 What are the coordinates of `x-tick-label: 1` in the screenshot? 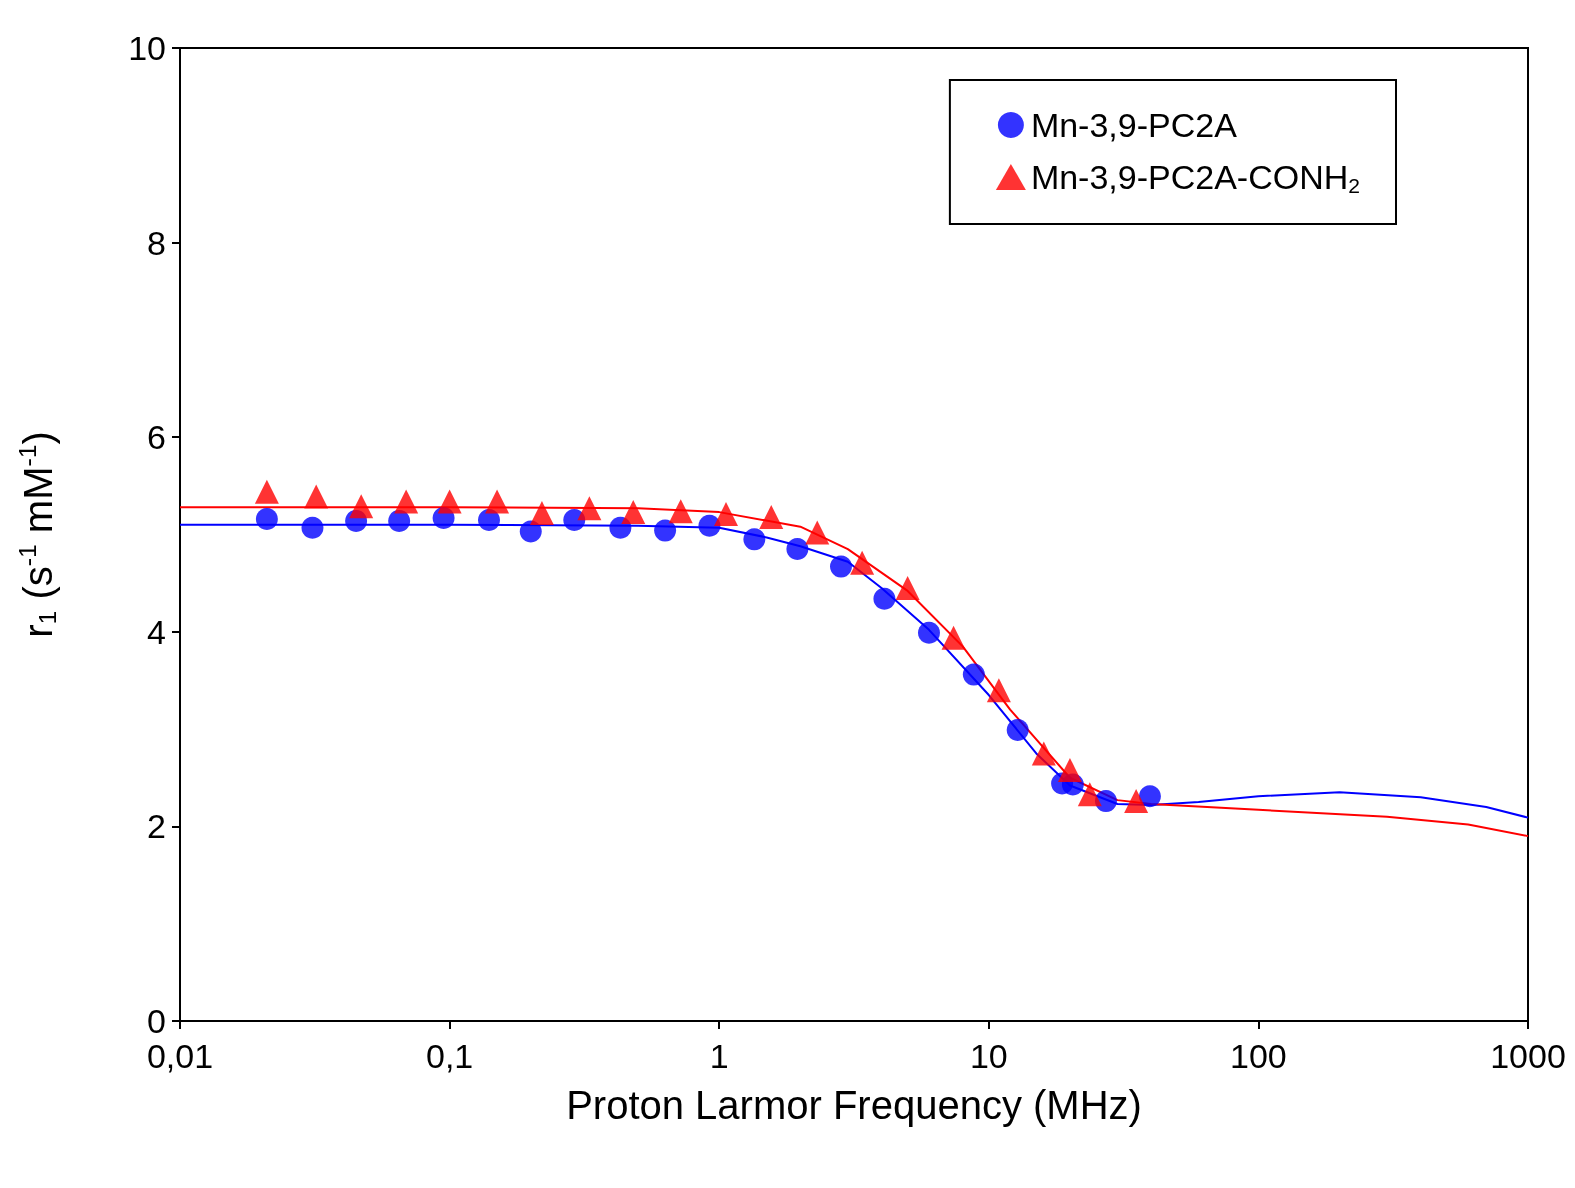 It's located at (719, 1056).